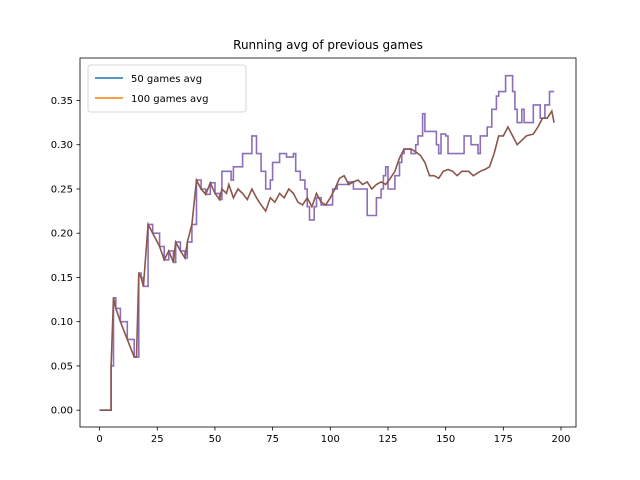  What do you see at coordinates (166, 79) in the screenshot?
I see `legend-label-1: 50 games avg` at bounding box center [166, 79].